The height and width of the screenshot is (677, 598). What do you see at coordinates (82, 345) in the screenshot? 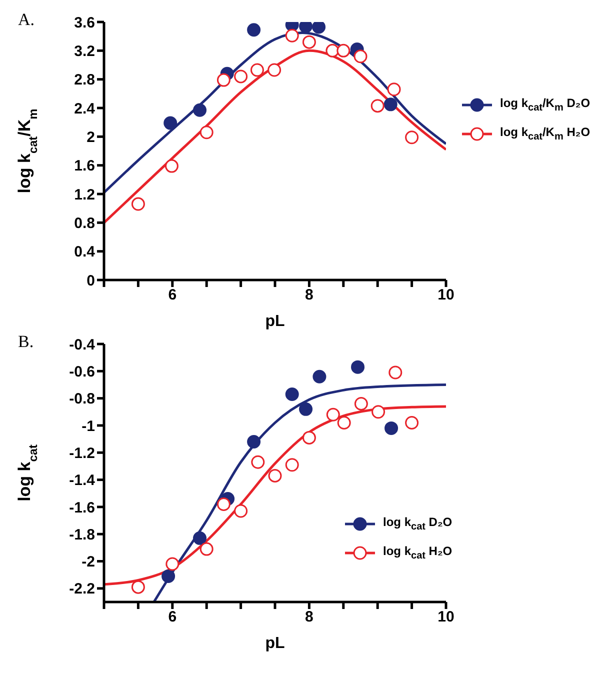
I see `y-tick-label: -0.4` at bounding box center [82, 345].